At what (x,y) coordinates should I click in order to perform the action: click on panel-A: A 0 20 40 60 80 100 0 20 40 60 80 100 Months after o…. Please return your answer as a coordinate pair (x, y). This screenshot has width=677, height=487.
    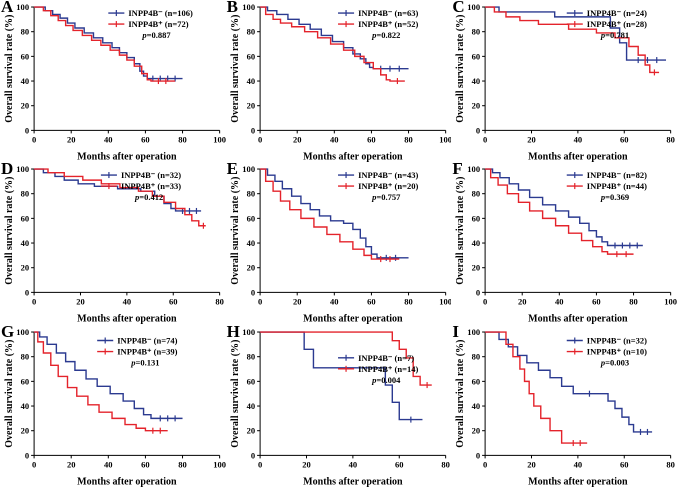
    Looking at the image, I should click on (113, 81).